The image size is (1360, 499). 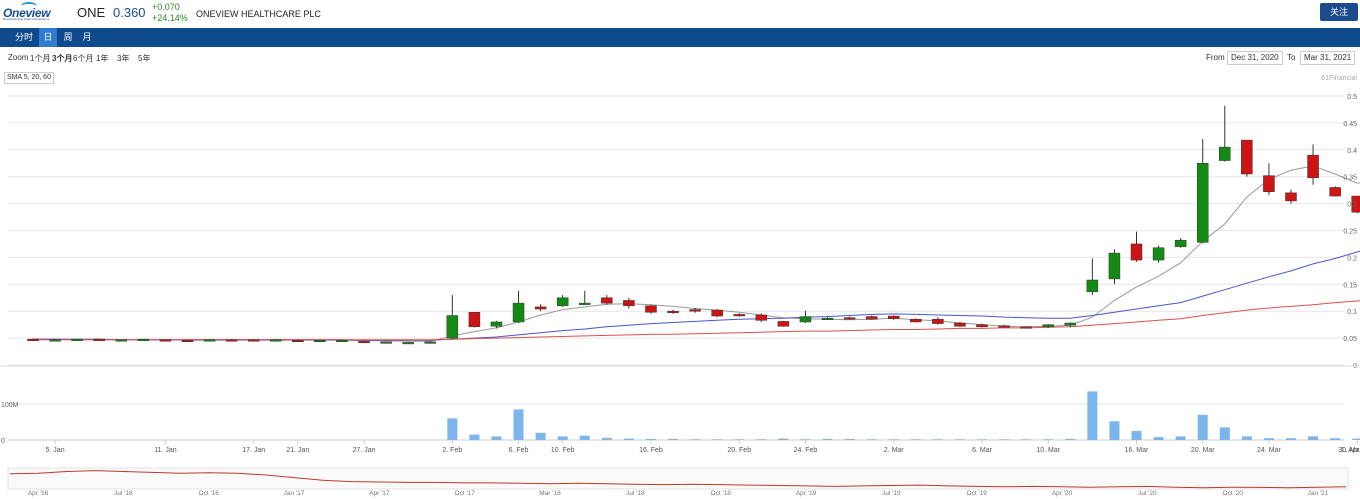 What do you see at coordinates (23, 37) in the screenshot?
I see `tab-intraday: 分时` at bounding box center [23, 37].